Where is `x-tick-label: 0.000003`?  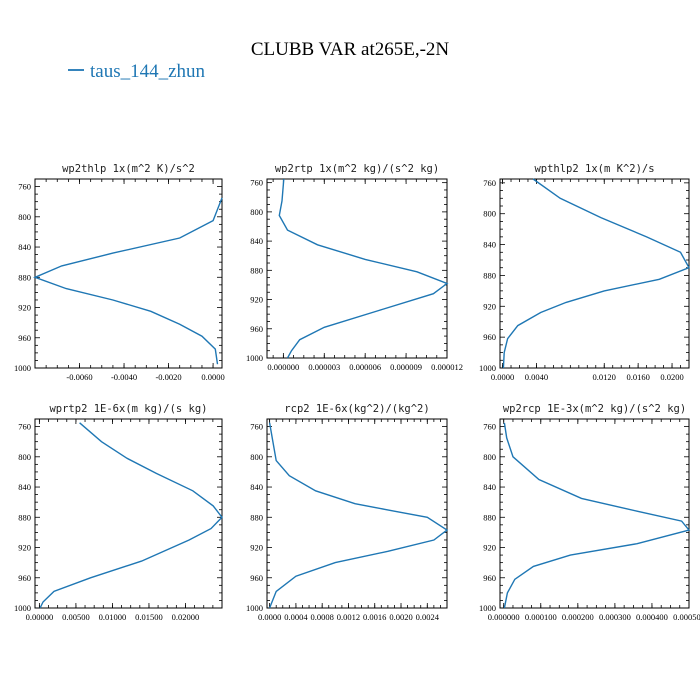 x-tick-label: 0.000003 is located at coordinates (324, 367).